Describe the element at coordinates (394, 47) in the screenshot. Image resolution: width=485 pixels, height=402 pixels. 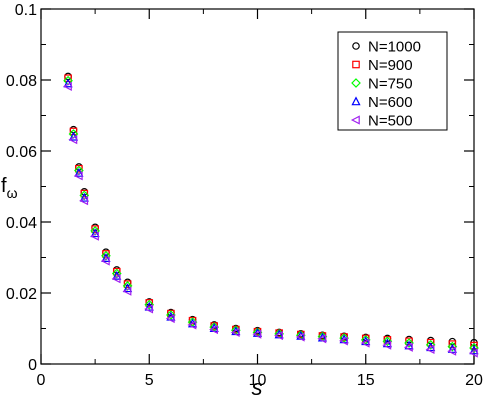
I see `legend-label: N=1000` at that location.